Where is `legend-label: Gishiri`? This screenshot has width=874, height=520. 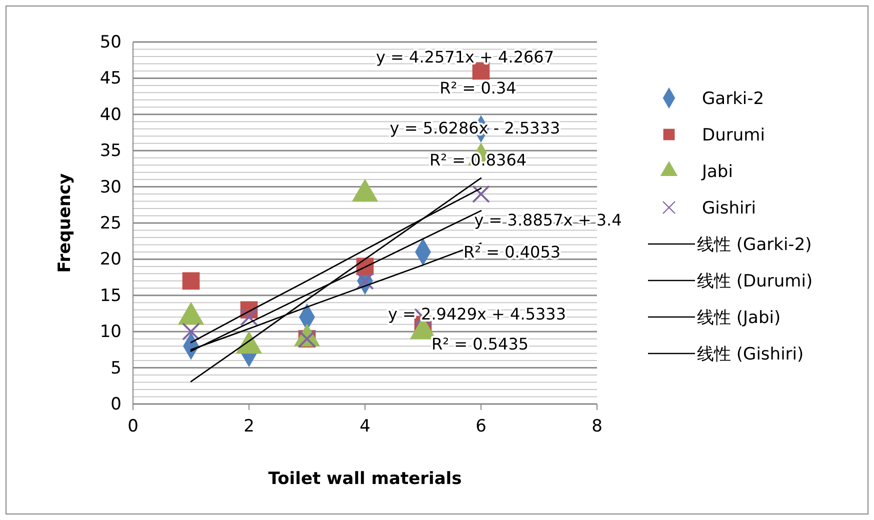
legend-label: Gishiri is located at coordinates (729, 208).